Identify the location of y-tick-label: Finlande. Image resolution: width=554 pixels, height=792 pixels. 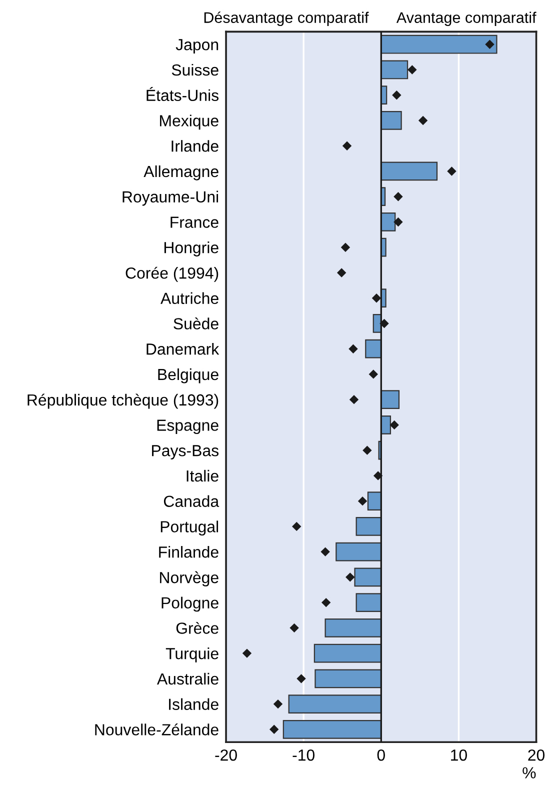
(188, 552).